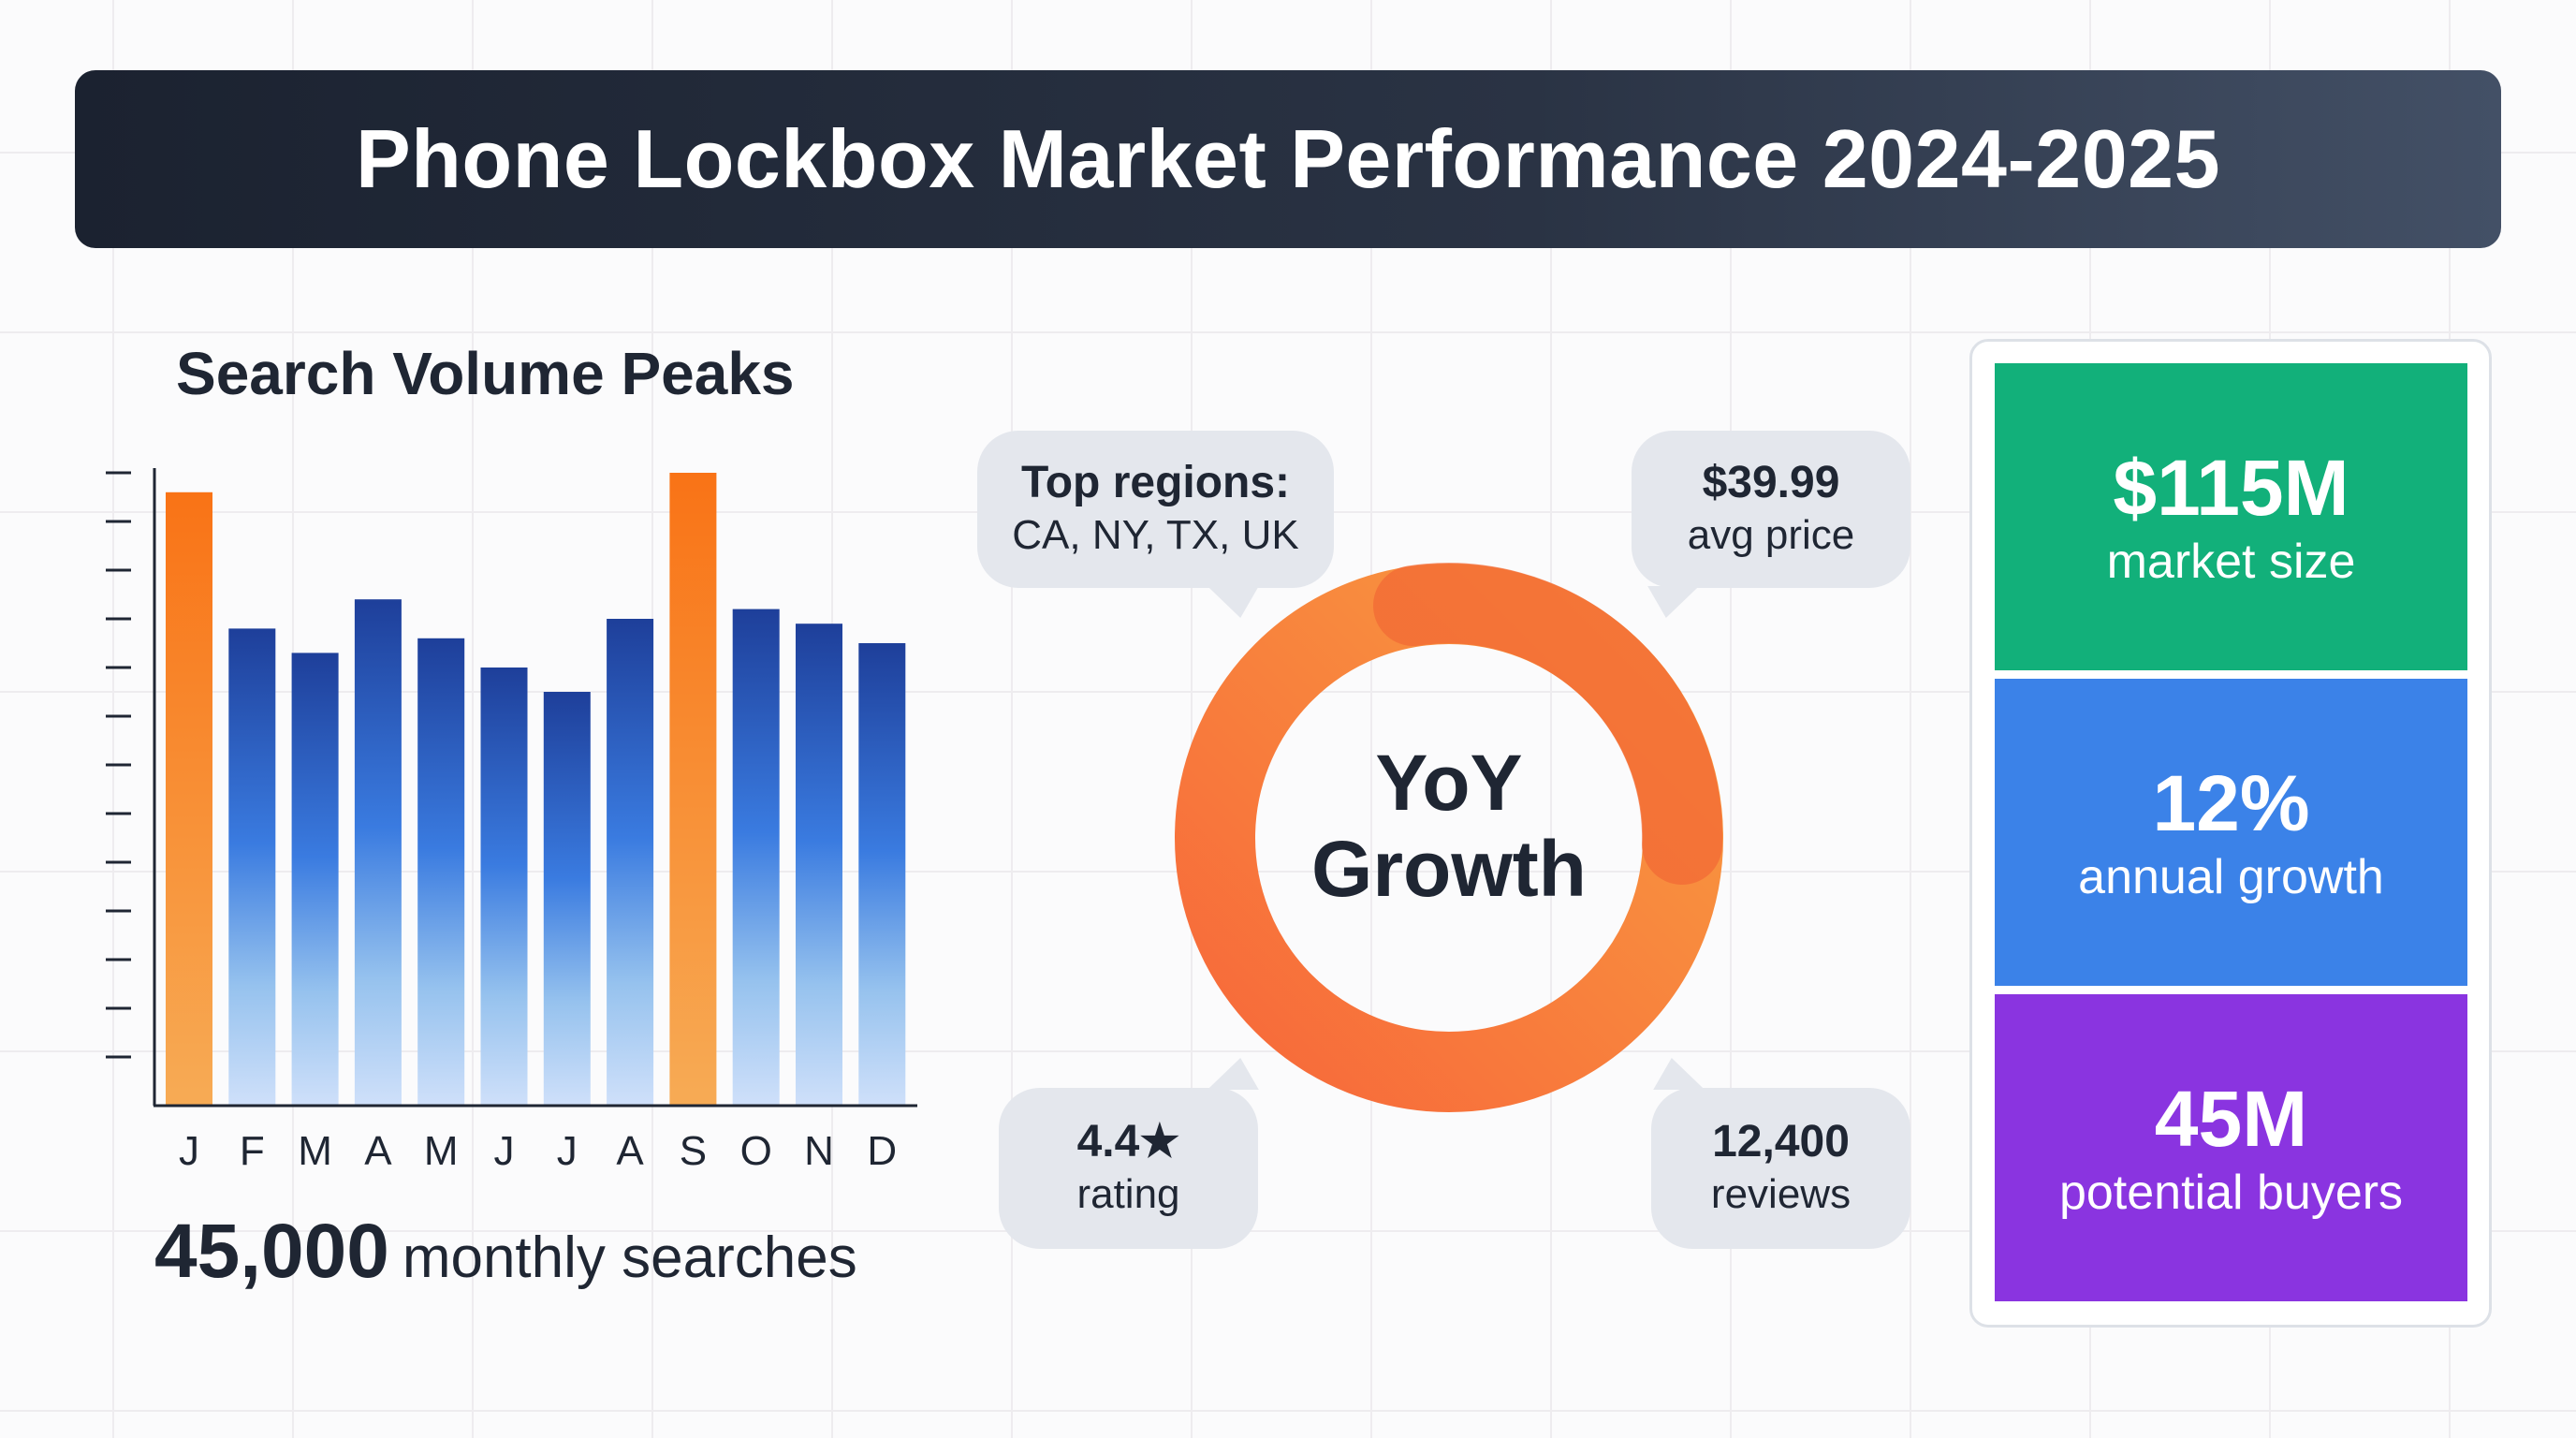 Image resolution: width=2576 pixels, height=1438 pixels. Describe the element at coordinates (1128, 1194) in the screenshot. I see `callout-text: rating` at that location.